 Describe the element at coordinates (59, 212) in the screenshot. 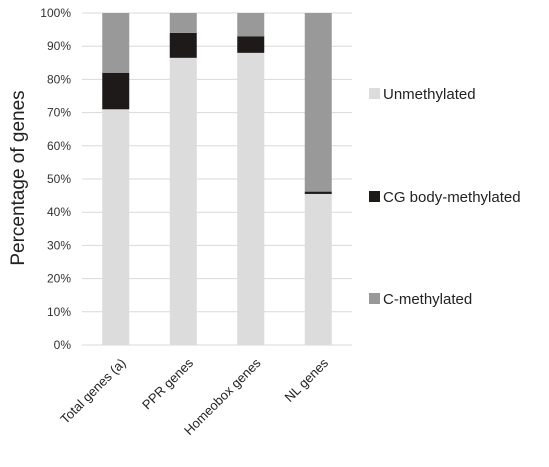

I see `y-tick-label: 40%` at that location.